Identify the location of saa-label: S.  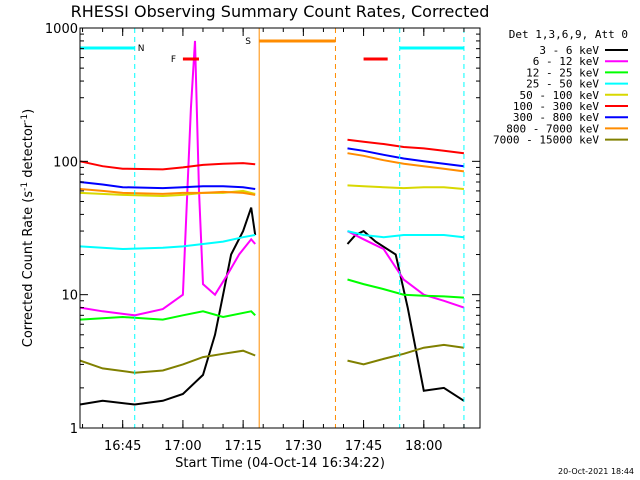
(248, 42).